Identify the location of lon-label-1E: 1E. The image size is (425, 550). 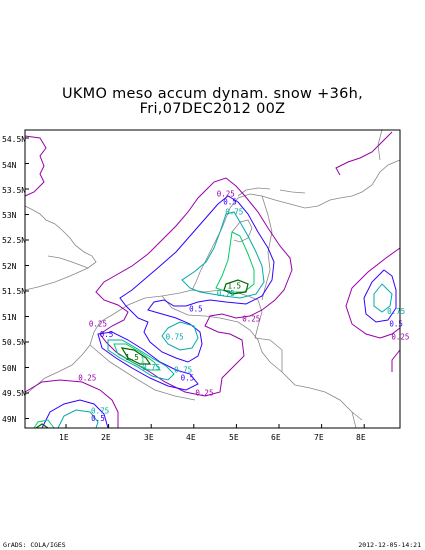
(64, 437).